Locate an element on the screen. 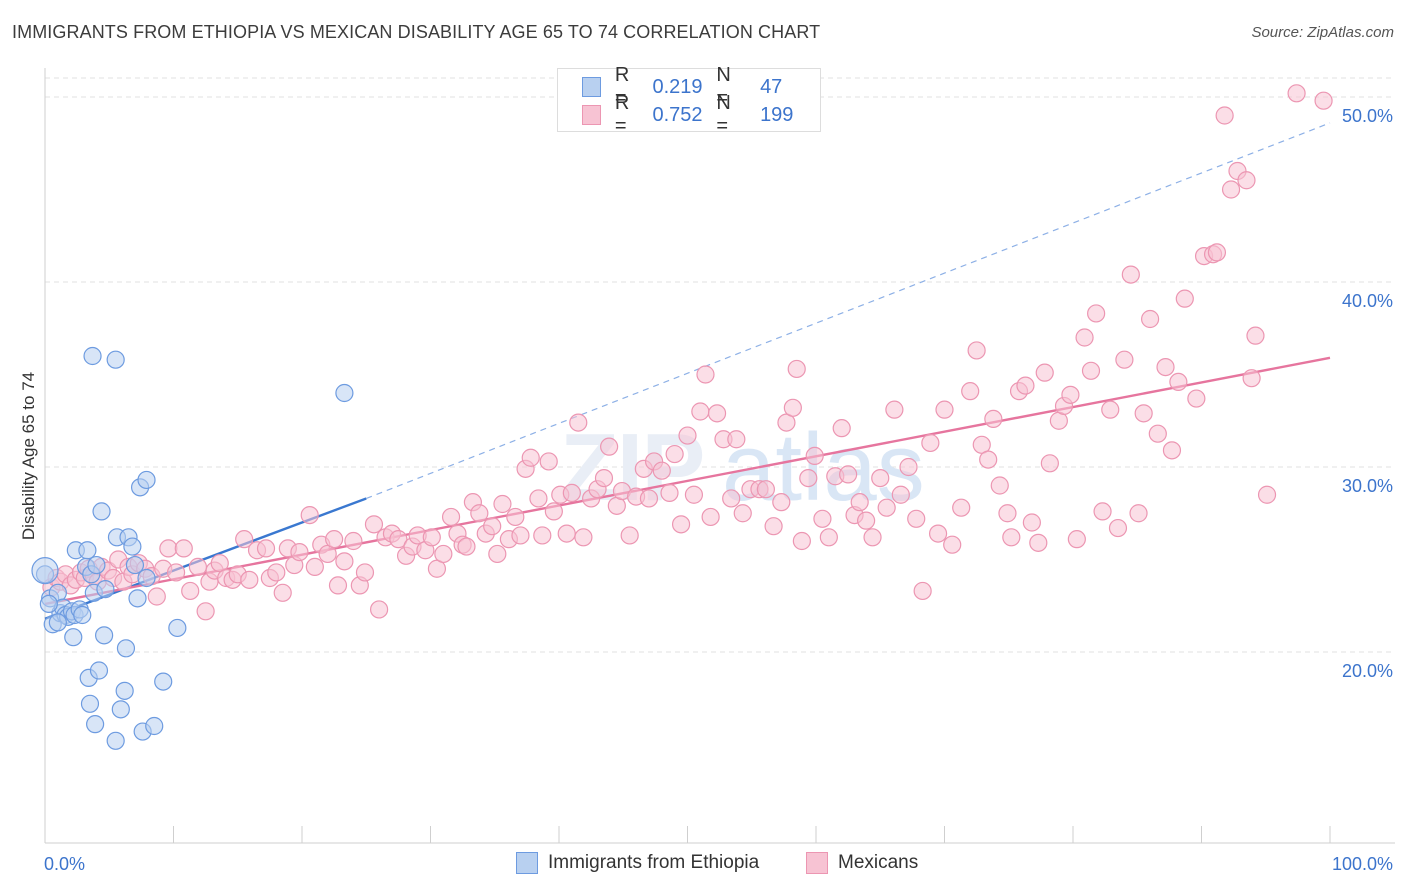  point-ethiopia-large is located at coordinates (45, 570).